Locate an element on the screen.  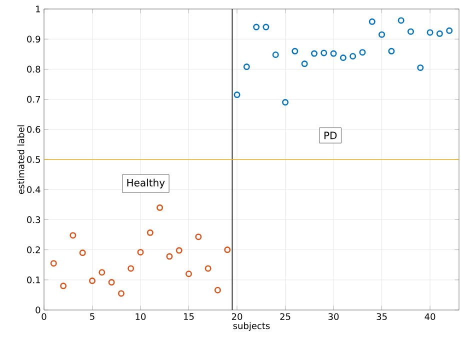
x-tick-label: 0 is located at coordinates (44, 316).